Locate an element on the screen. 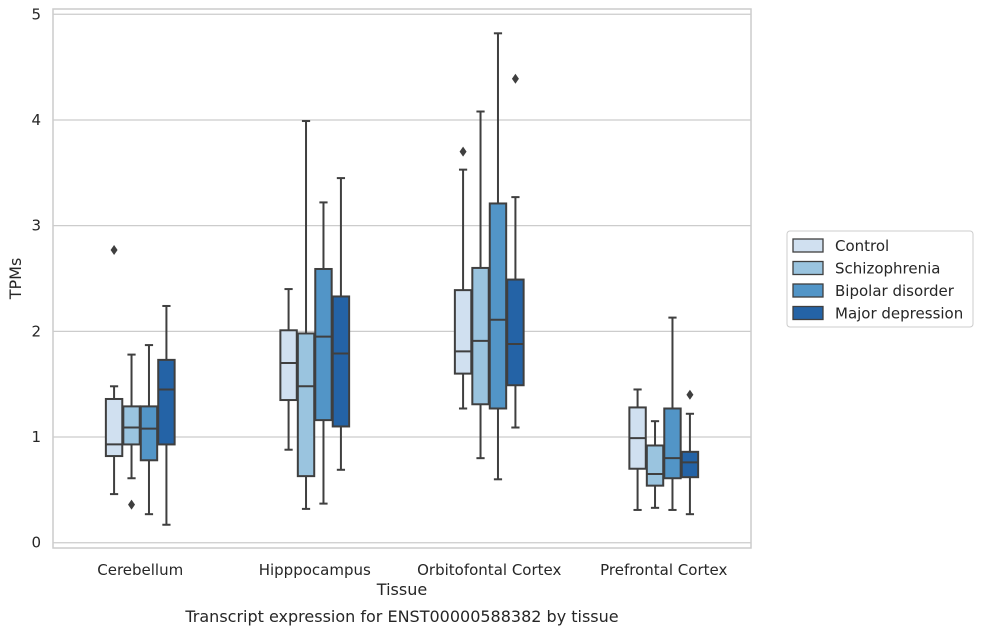 The image size is (983, 634). legend-label: Major depression is located at coordinates (899, 314).